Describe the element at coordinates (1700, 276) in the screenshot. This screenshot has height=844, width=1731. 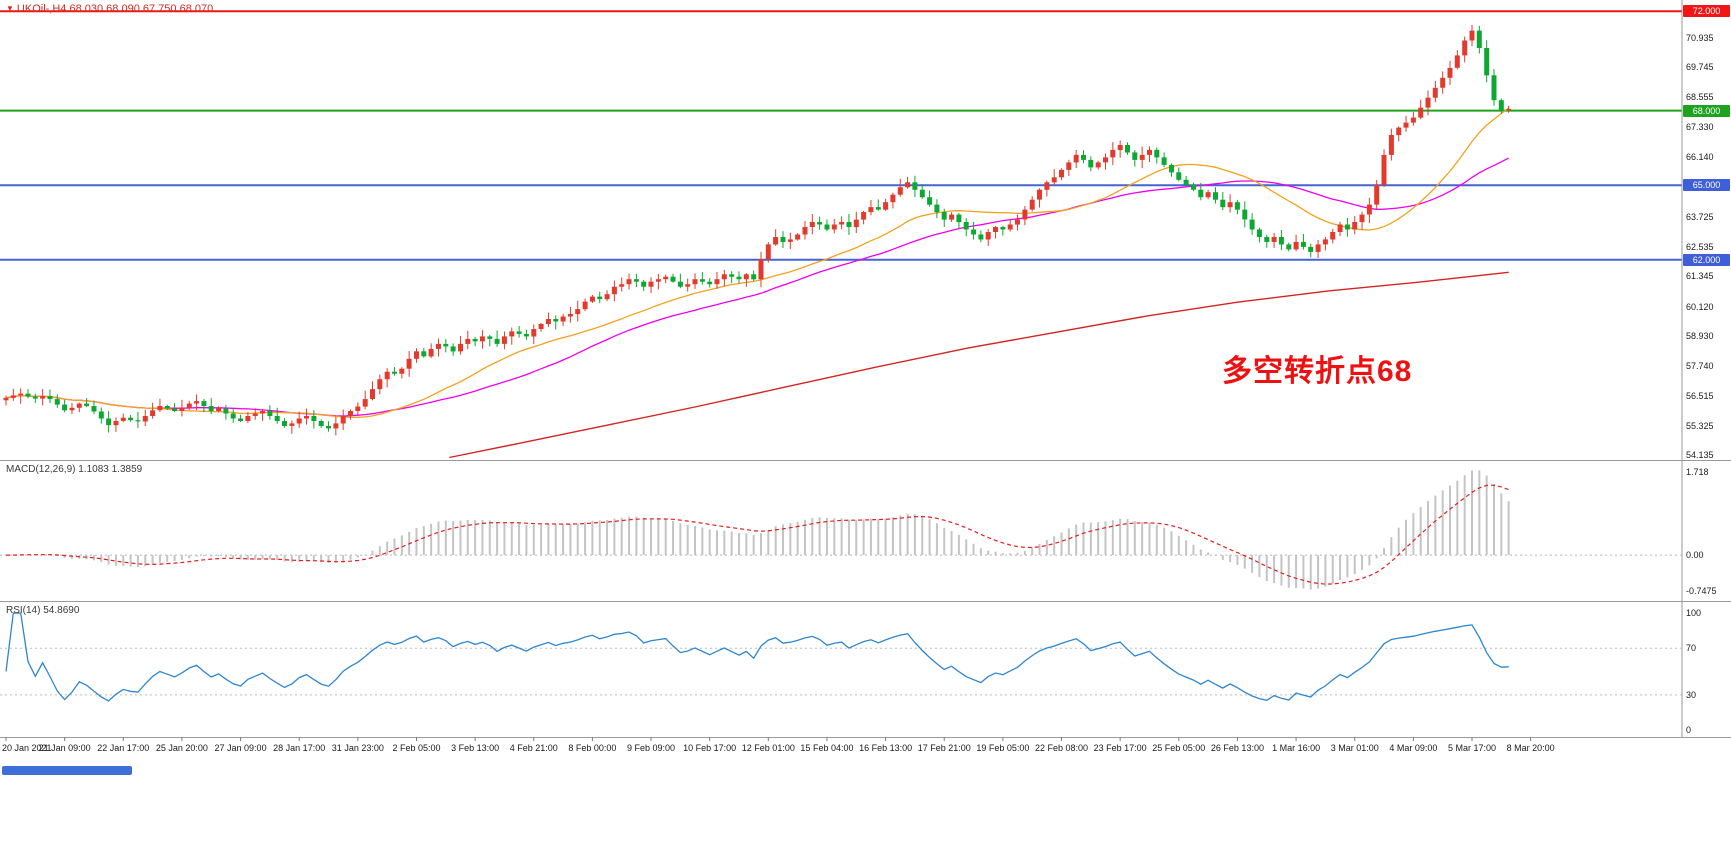
I see `price-axis-label: 61.345` at that location.